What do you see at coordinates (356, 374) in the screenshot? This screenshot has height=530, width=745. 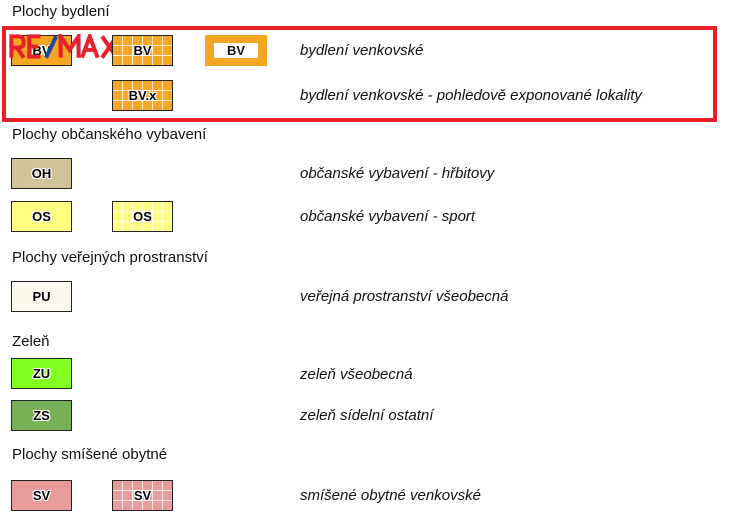 I see `legend-desc: zeleň všeobecná` at bounding box center [356, 374].